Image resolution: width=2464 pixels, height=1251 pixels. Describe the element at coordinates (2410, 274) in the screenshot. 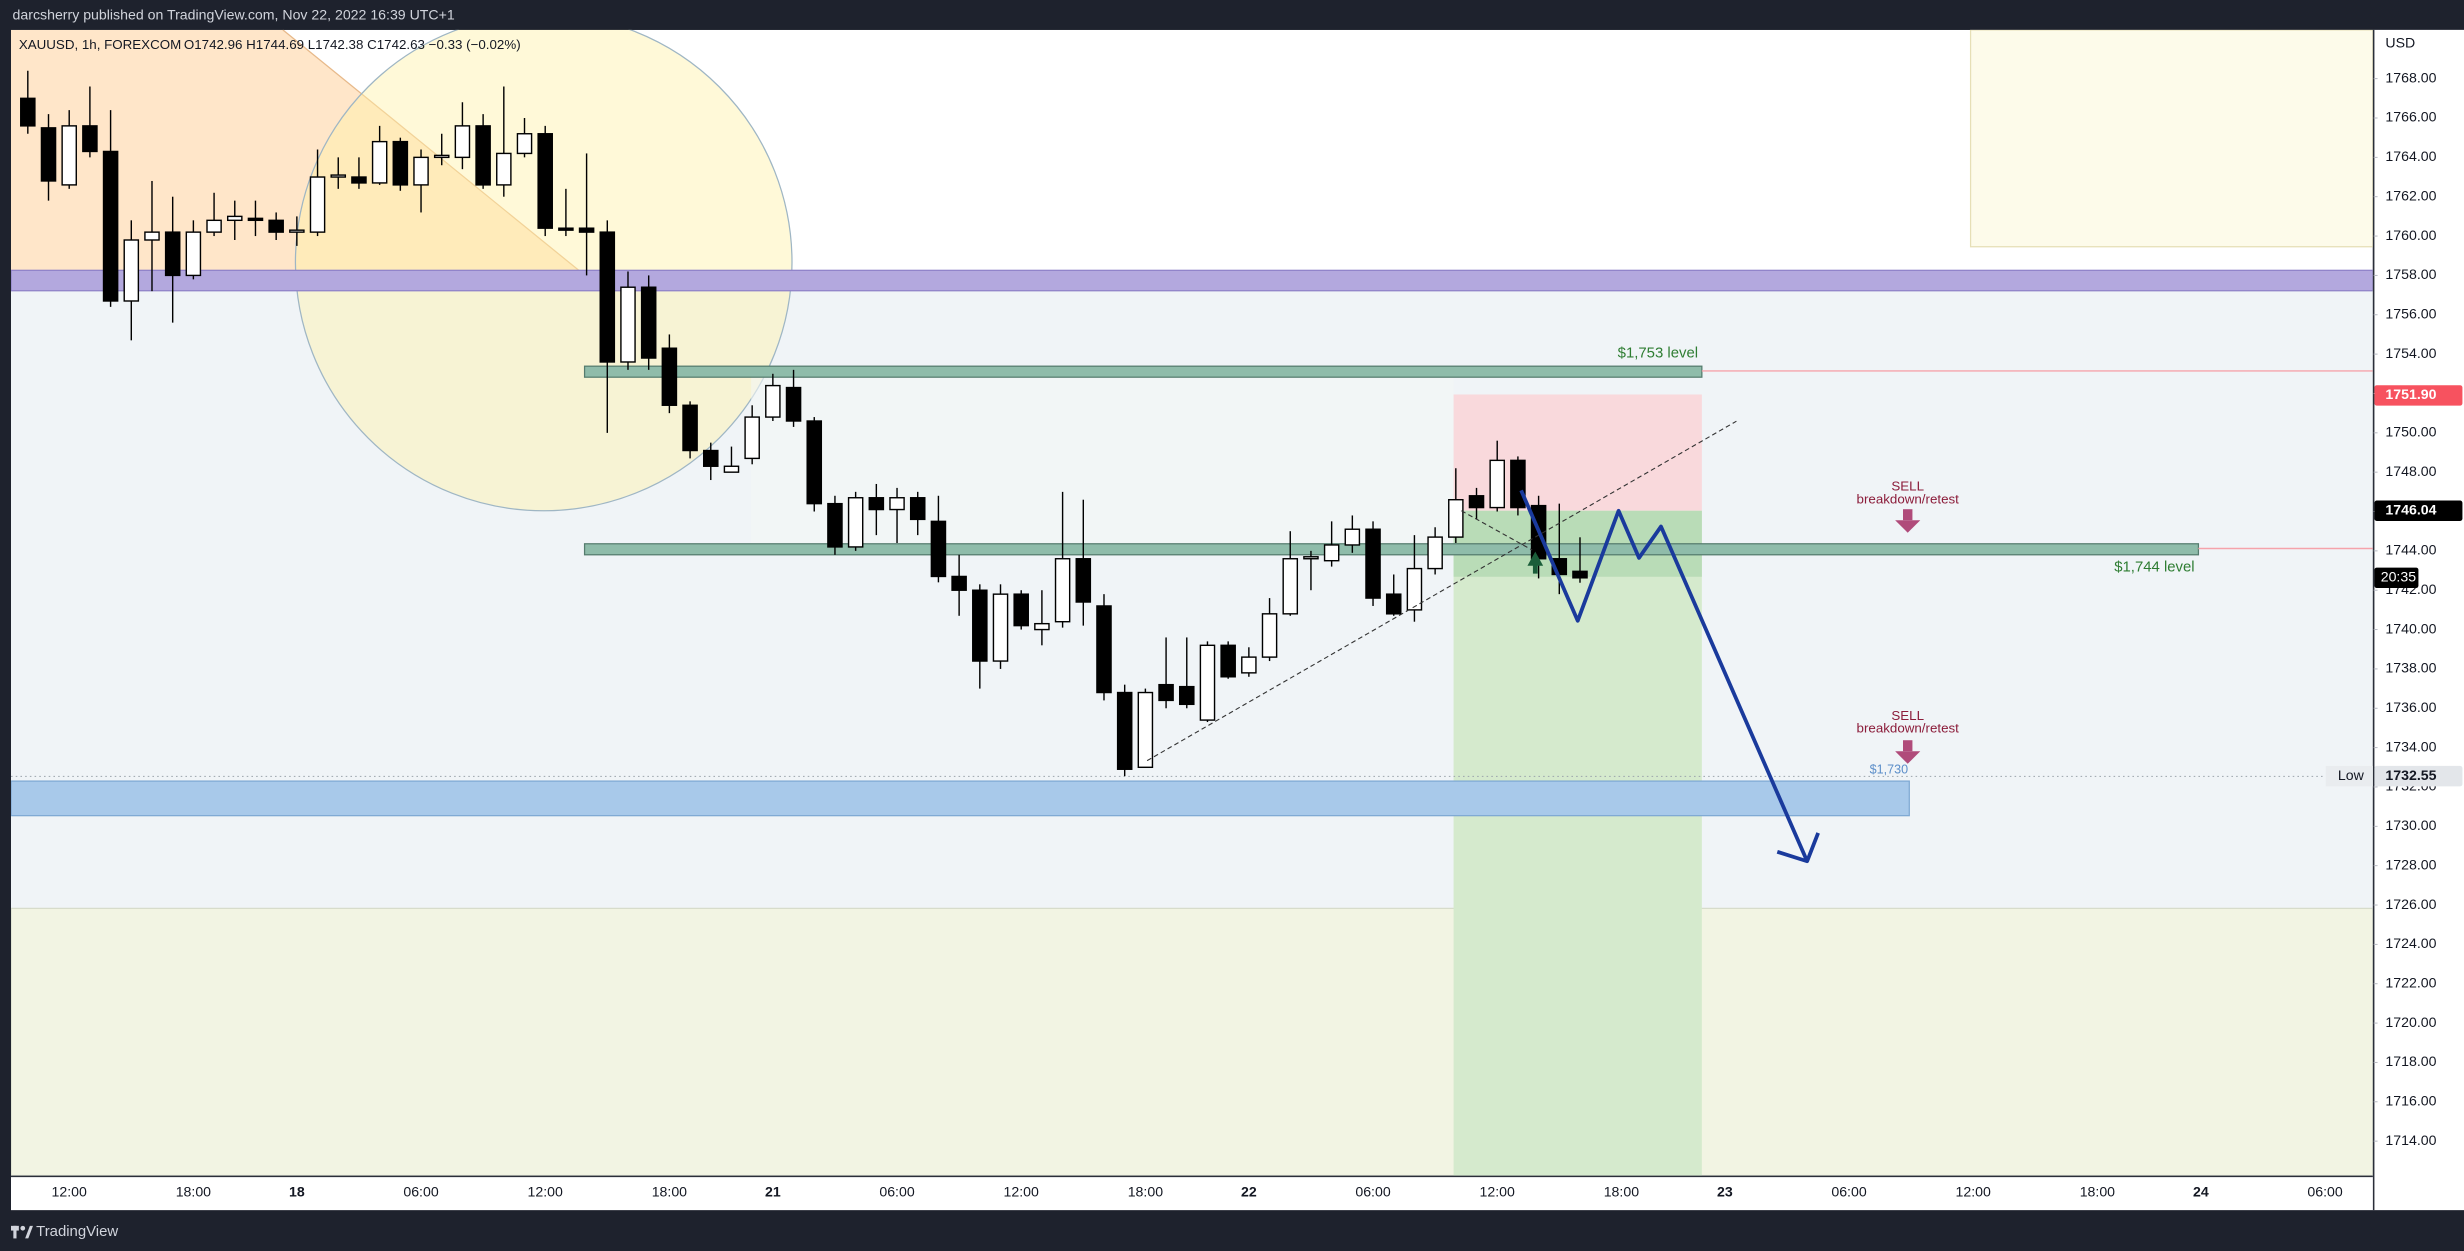

I see `y-tick-label: 1758.00` at that location.